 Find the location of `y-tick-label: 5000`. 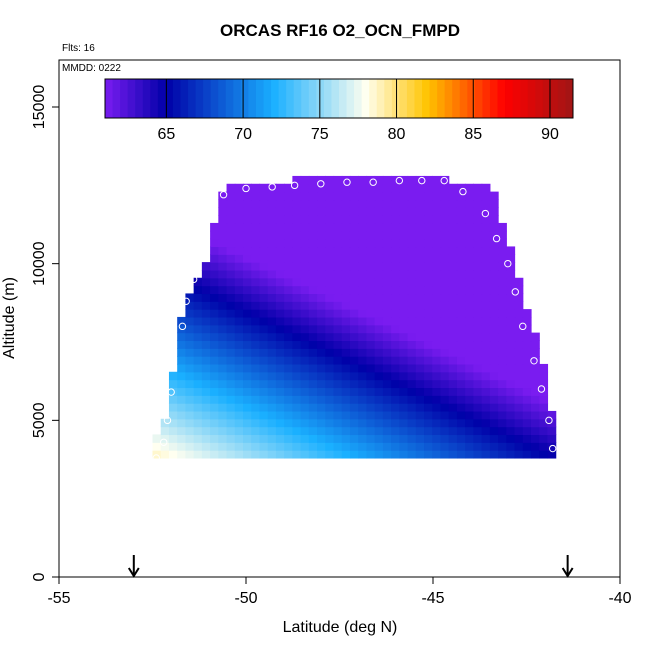

y-tick-label: 5000 is located at coordinates (39, 420).